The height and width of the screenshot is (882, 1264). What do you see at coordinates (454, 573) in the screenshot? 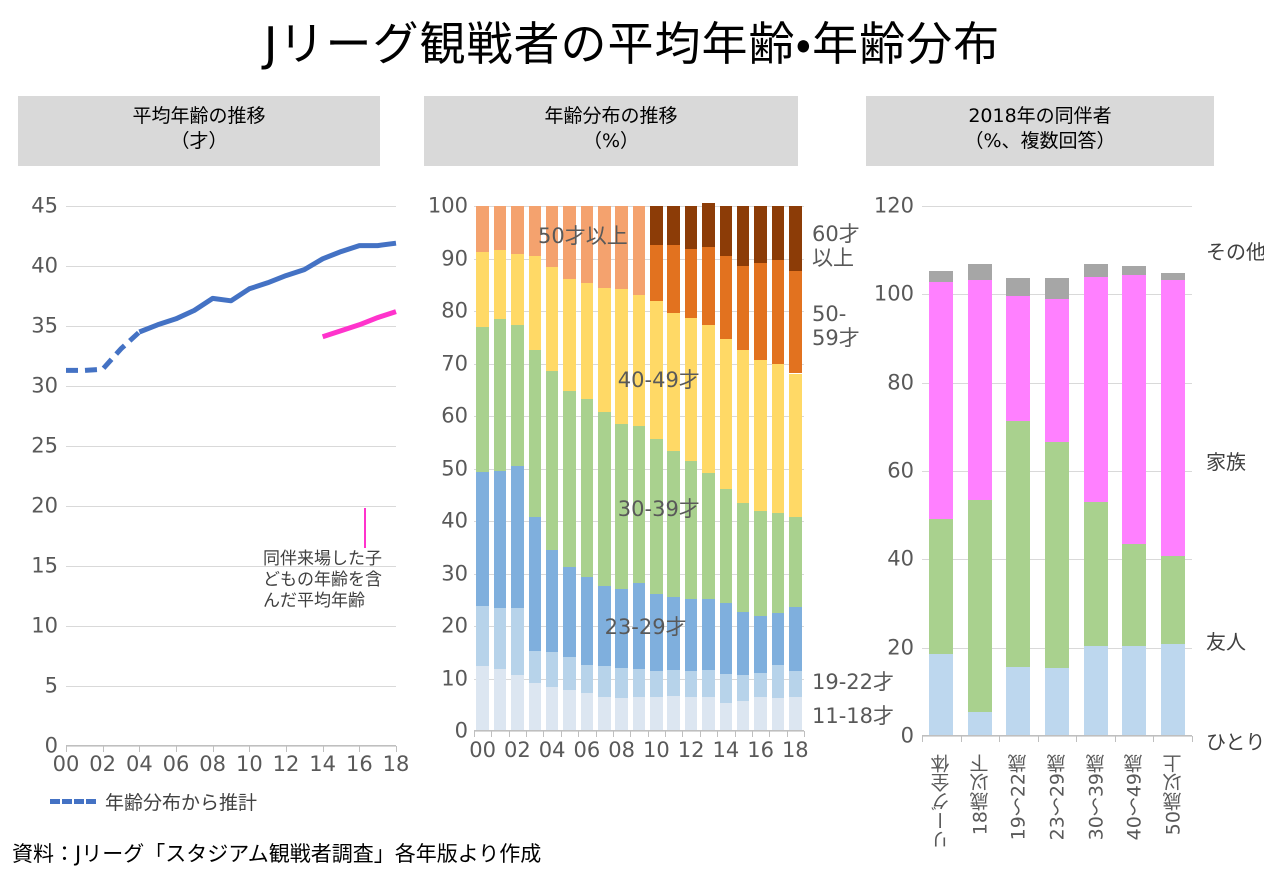
I see `y-axis-tick-label: 30` at bounding box center [454, 573].